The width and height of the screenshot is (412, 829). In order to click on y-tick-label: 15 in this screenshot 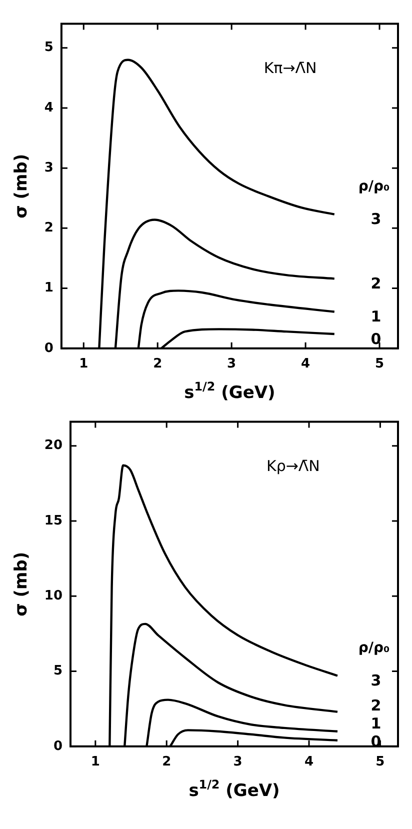, I will do `click(53, 520)`.